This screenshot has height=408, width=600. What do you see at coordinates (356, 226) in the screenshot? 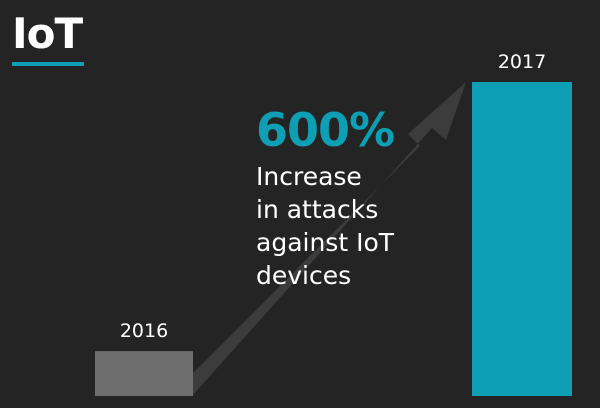
I see `increase-description: Increase in attacks against IoT devices` at bounding box center [356, 226].